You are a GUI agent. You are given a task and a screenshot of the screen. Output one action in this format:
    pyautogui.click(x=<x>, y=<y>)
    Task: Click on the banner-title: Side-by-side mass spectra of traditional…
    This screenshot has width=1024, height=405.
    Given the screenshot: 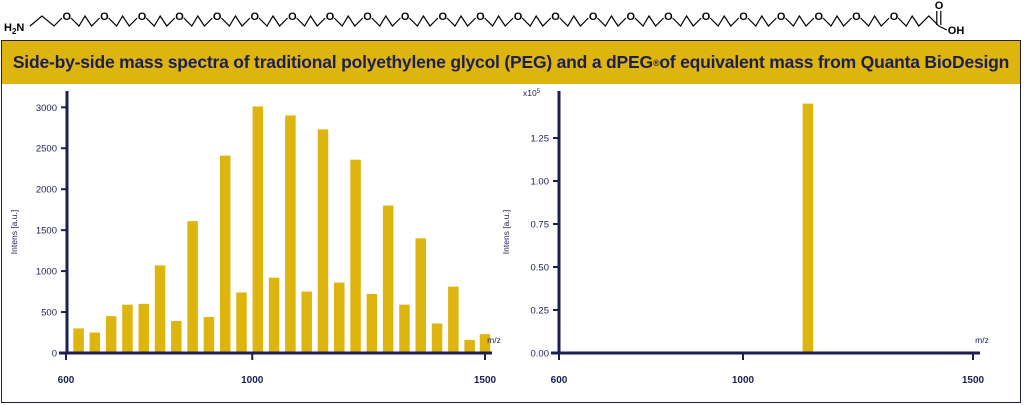 What is the action you would take?
    pyautogui.click(x=511, y=62)
    